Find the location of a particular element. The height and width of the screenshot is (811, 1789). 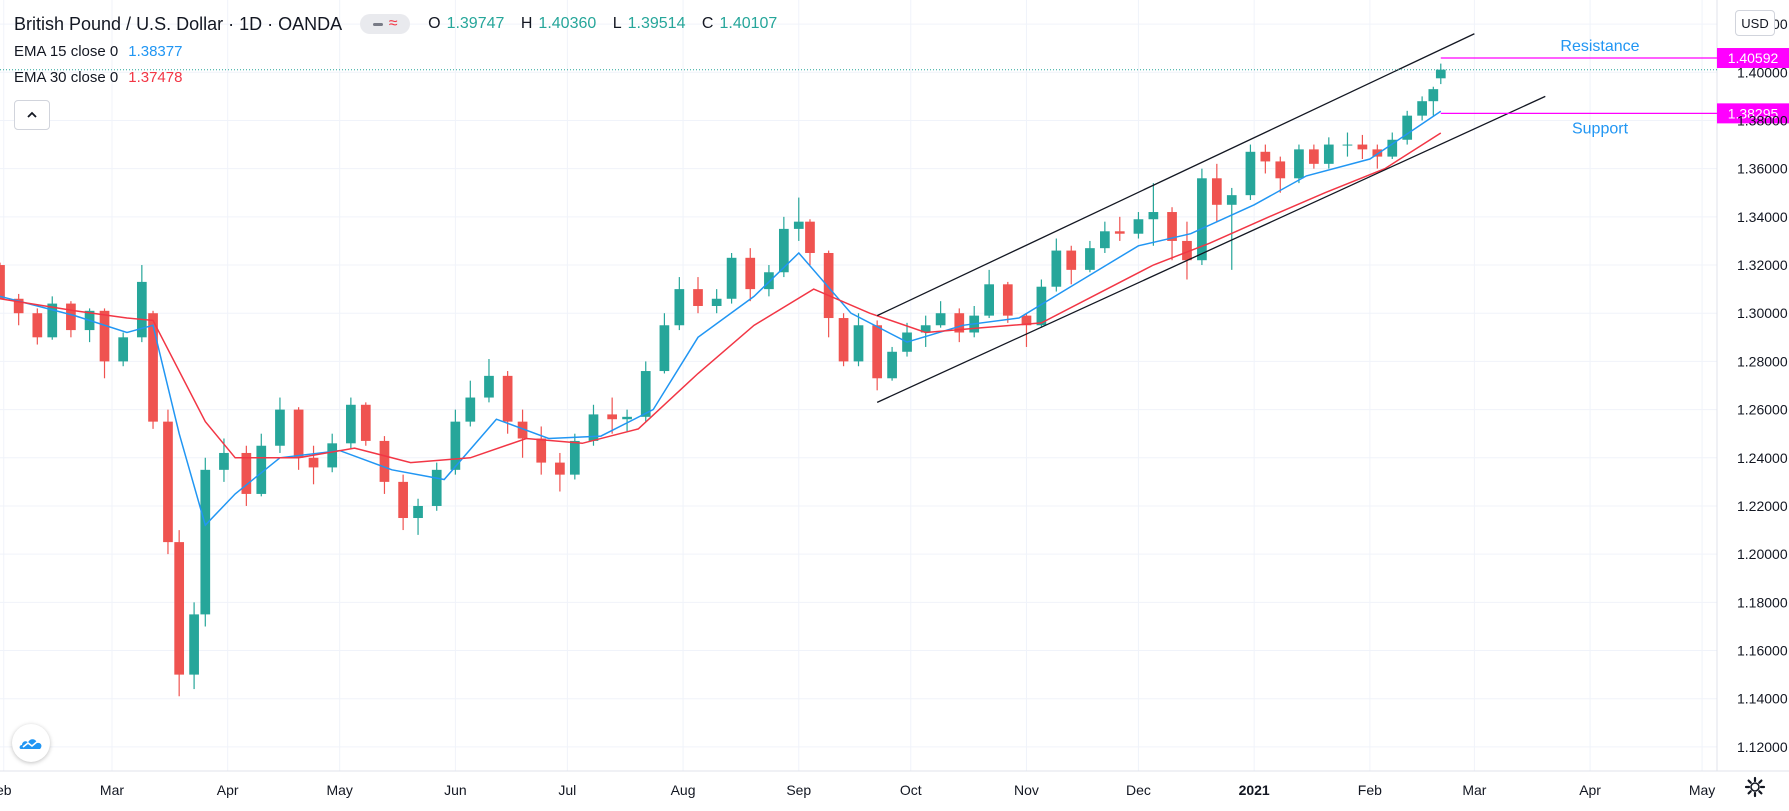

ema15-value: 1.38377 is located at coordinates (155, 51).